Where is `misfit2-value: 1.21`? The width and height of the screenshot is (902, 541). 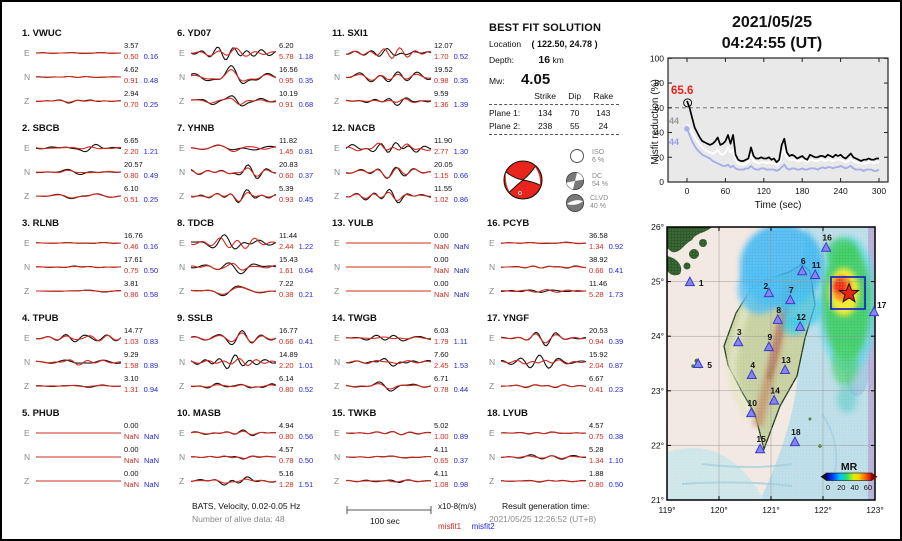
misfit2-value: 1.21 is located at coordinates (151, 151).